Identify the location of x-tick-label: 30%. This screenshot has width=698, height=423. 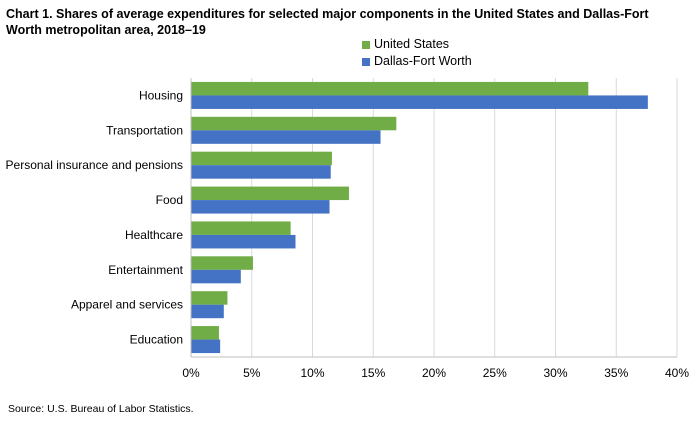
(555, 373).